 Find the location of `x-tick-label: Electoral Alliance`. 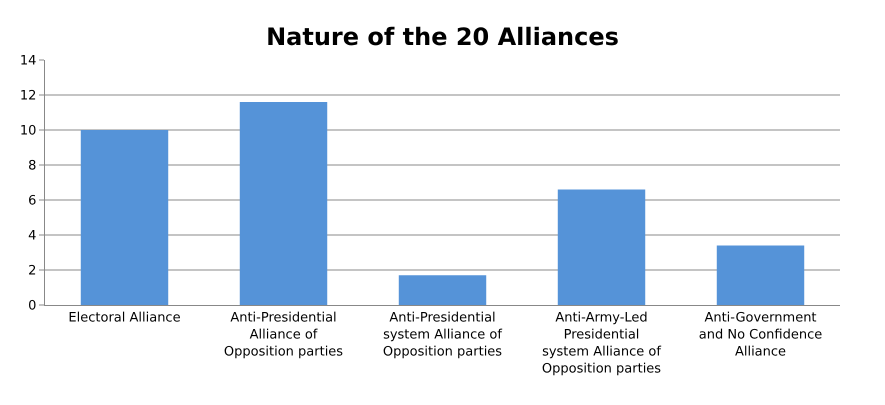

x-tick-label: Electoral Alliance is located at coordinates (124, 318).